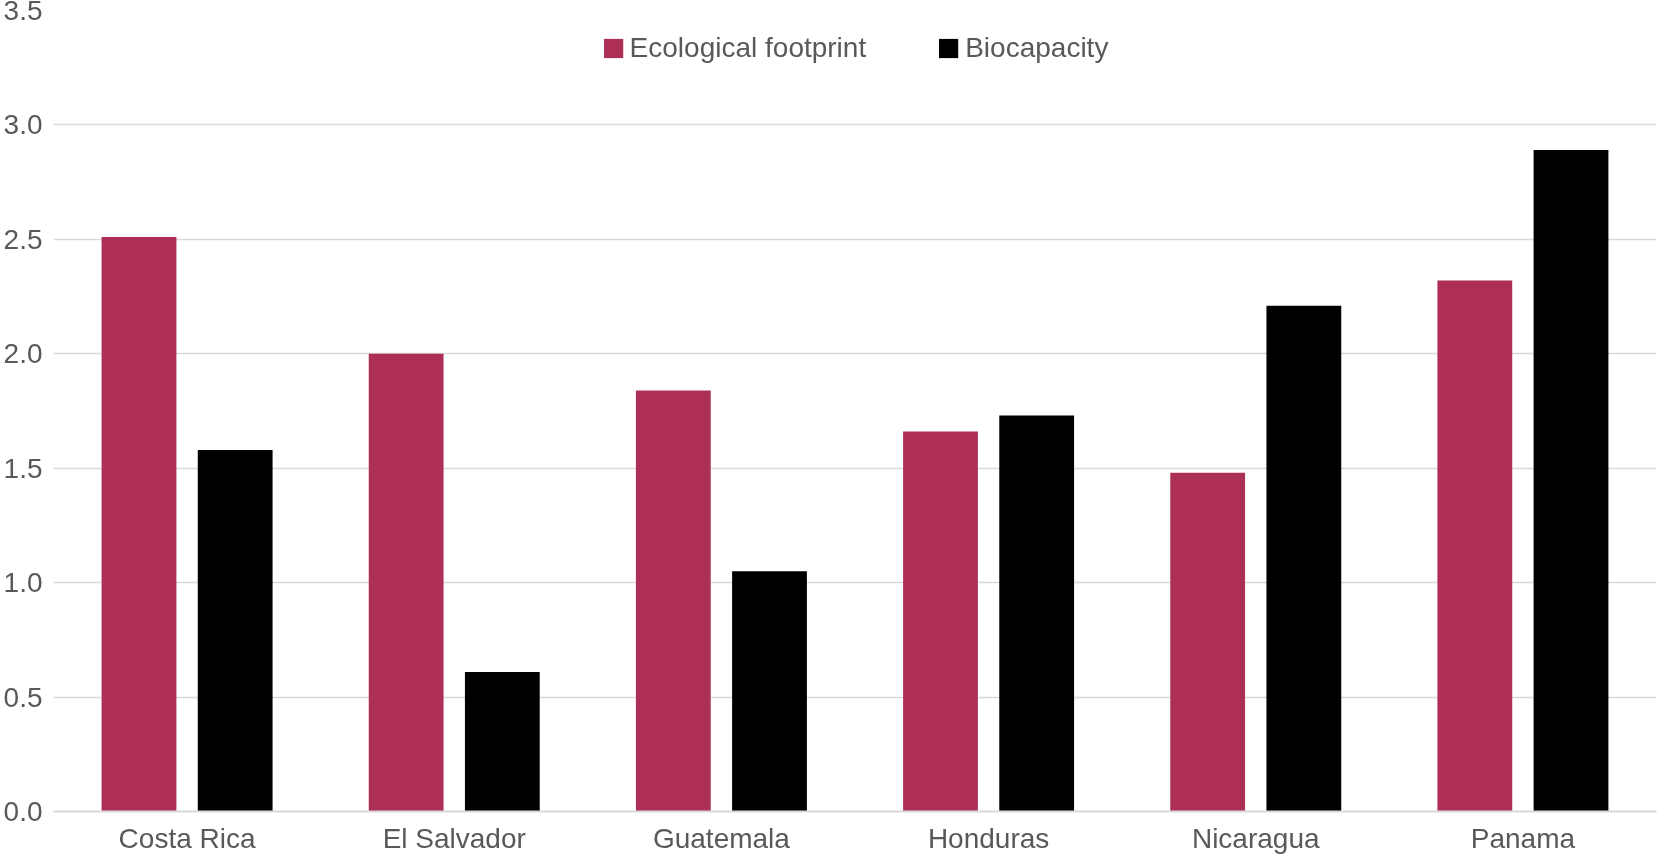 This screenshot has width=1666, height=856. Describe the element at coordinates (23, 468) in the screenshot. I see `y-tick-label: 1.5` at that location.